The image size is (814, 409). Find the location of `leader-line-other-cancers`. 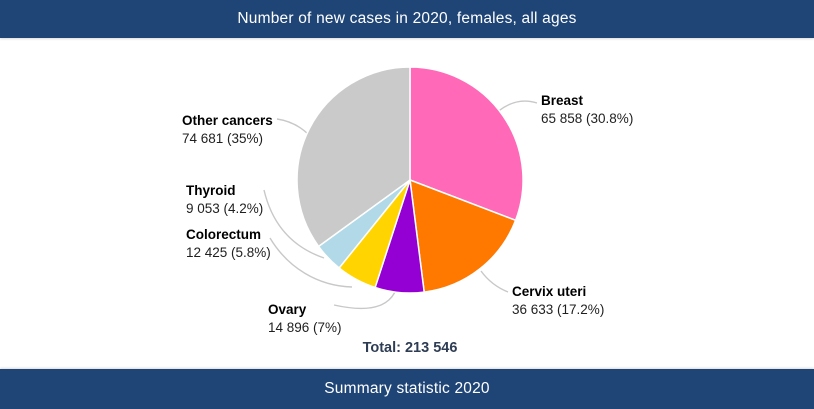

leader-line-other-cancers is located at coordinates (293, 127).